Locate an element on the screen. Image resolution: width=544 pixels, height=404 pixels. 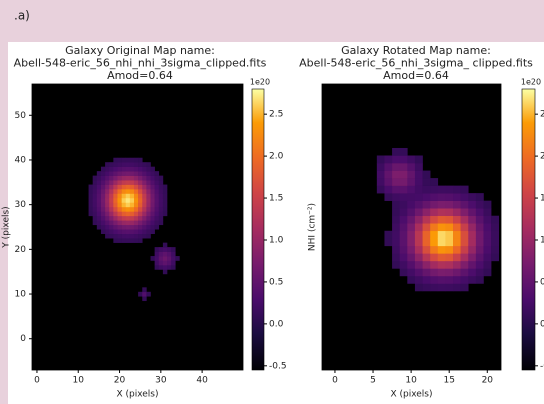
chart-title: Galaxy Original Map name: is located at coordinates (140, 50).